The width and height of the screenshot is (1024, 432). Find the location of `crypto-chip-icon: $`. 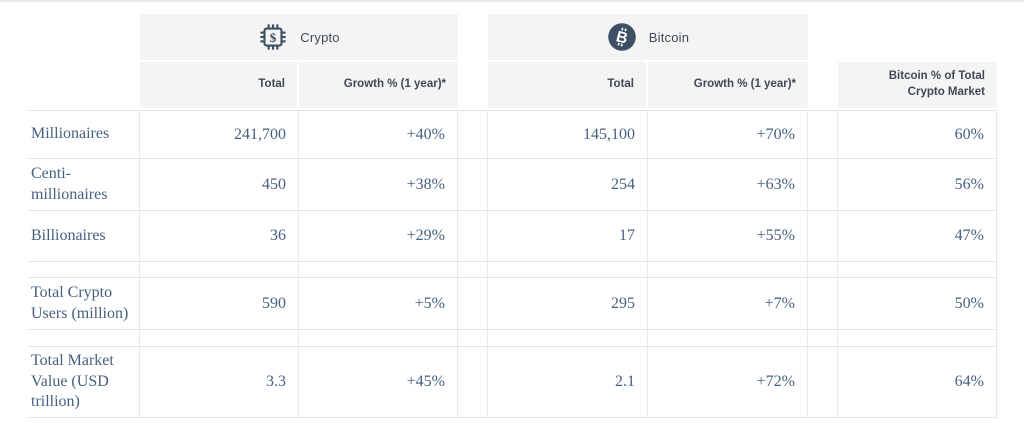

crypto-chip-icon: $ is located at coordinates (273, 37).